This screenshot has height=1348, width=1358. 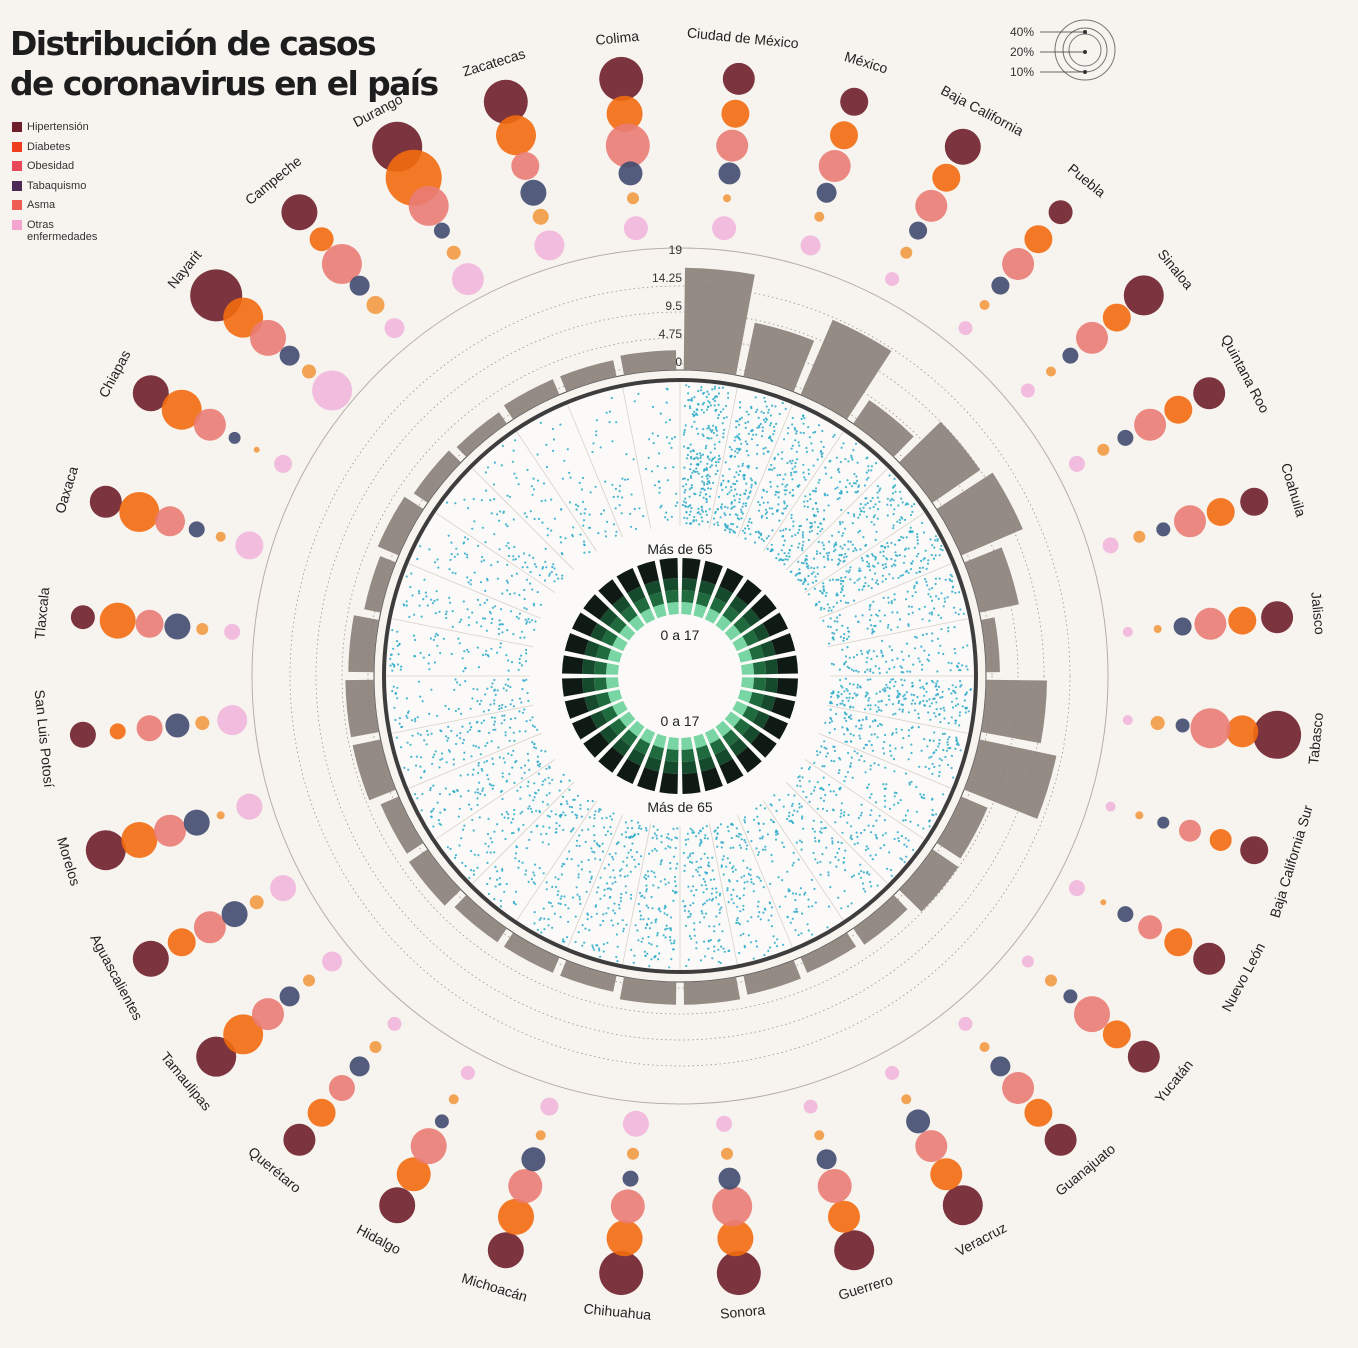 What do you see at coordinates (525, 1186) in the screenshot?
I see `risk-bubble-obesidad` at bounding box center [525, 1186].